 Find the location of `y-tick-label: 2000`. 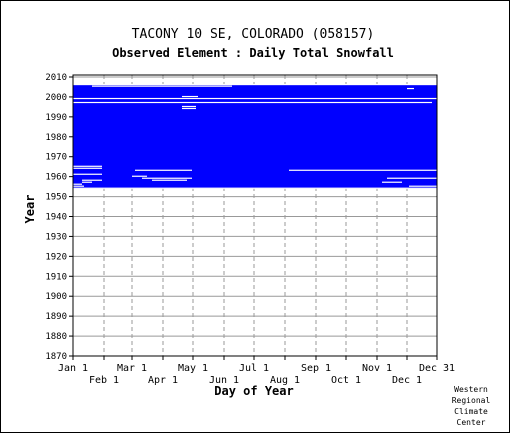

y-tick-label: 2000 is located at coordinates (56, 98).